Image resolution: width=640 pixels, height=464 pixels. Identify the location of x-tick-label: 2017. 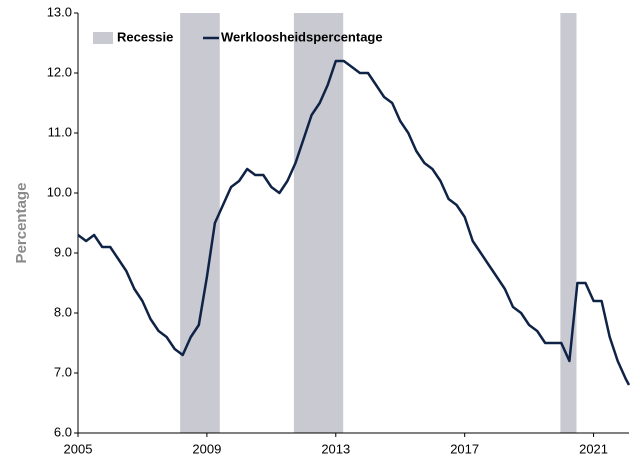
(464, 448).